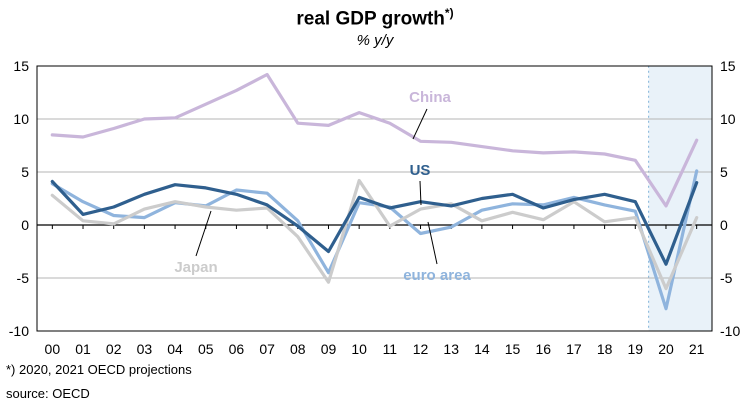  What do you see at coordinates (329, 349) in the screenshot?
I see `x-tick-label: 09` at bounding box center [329, 349].